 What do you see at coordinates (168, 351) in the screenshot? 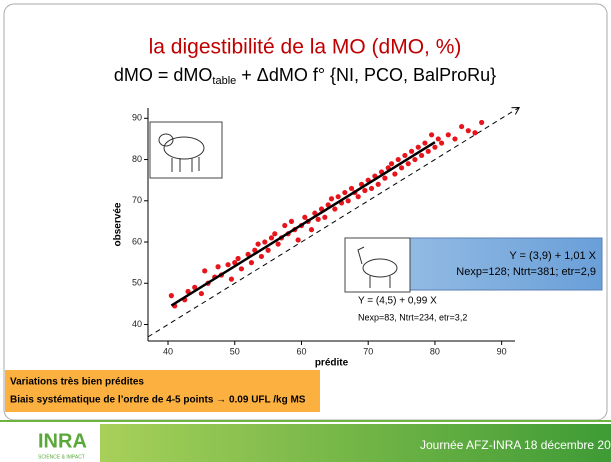
I see `x-tick-label: 40` at bounding box center [168, 351].